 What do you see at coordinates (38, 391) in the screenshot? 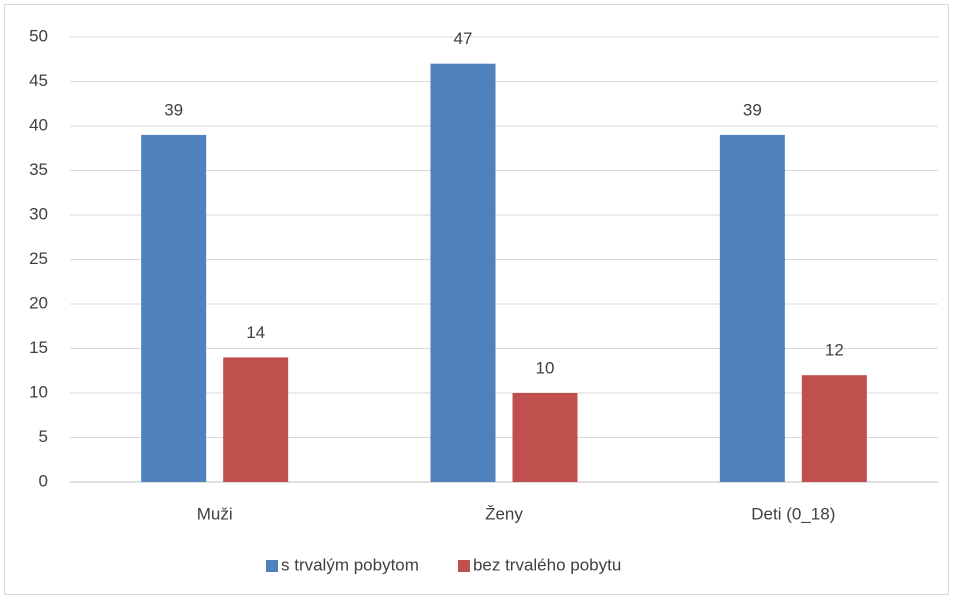
I see `y-tick-label: 10` at bounding box center [38, 391].